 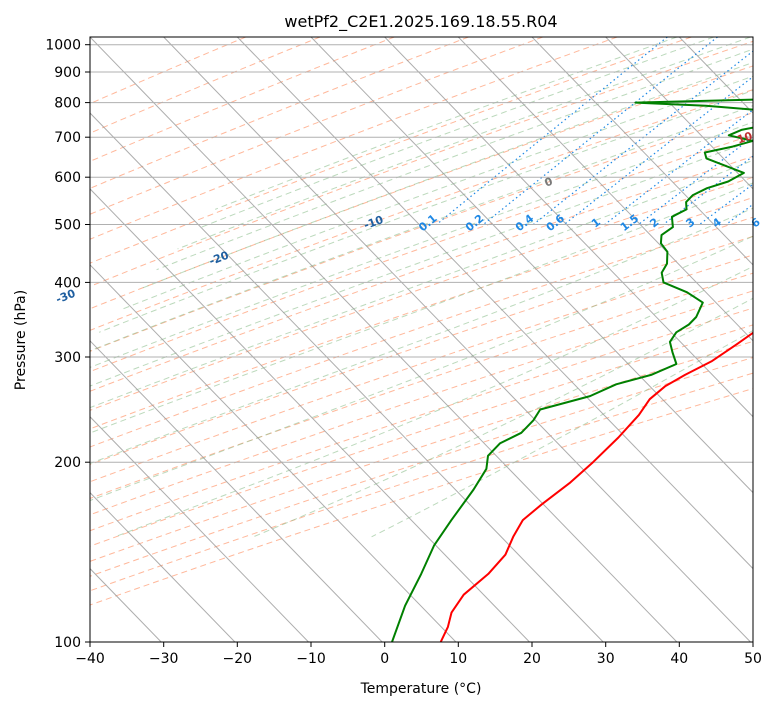 I want to click on x-tick-label: 30, so click(x=606, y=659).